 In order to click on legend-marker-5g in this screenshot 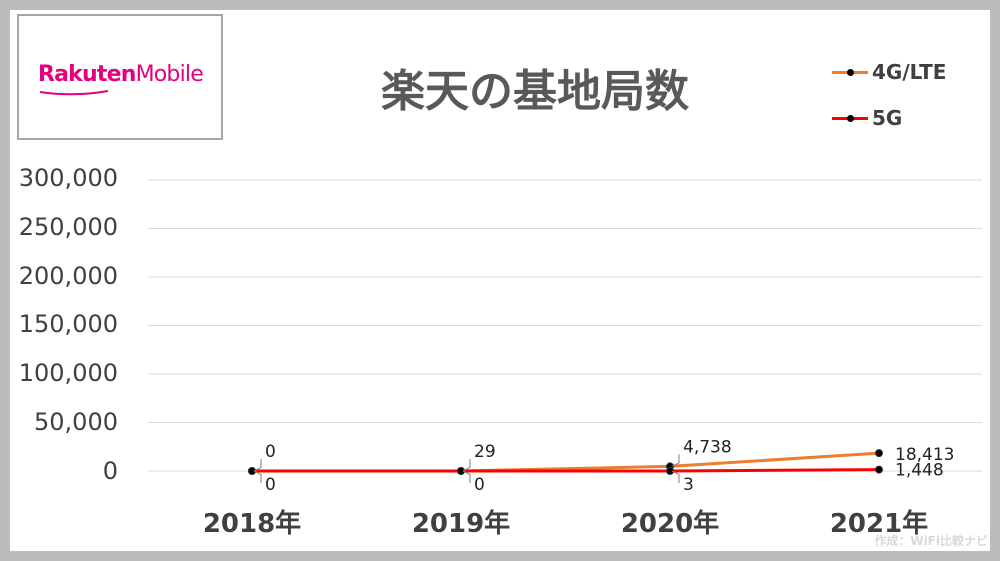, I will do `click(850, 118)`.